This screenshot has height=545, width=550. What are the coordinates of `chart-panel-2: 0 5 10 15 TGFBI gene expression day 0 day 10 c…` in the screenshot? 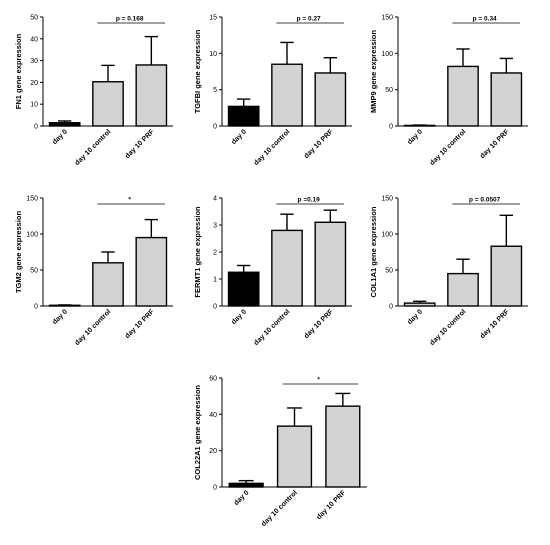 It's located at (272, 91).